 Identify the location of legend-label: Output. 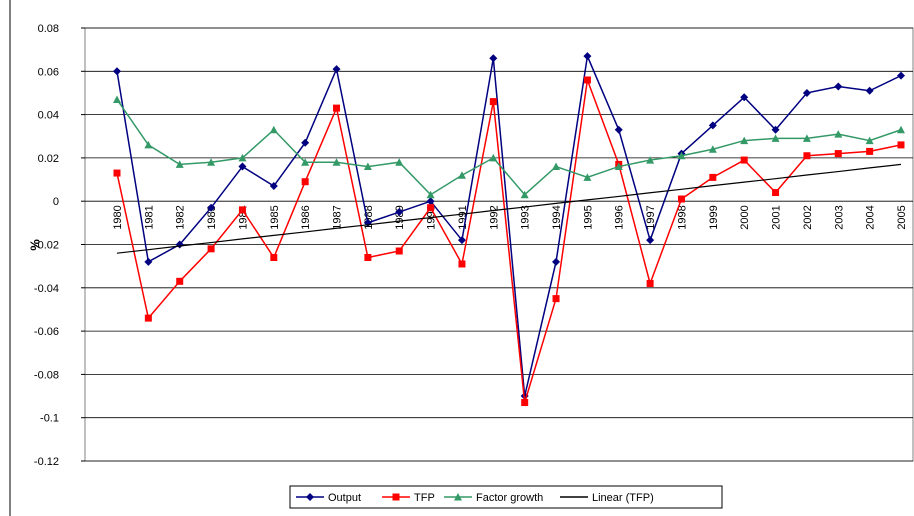
(344, 498).